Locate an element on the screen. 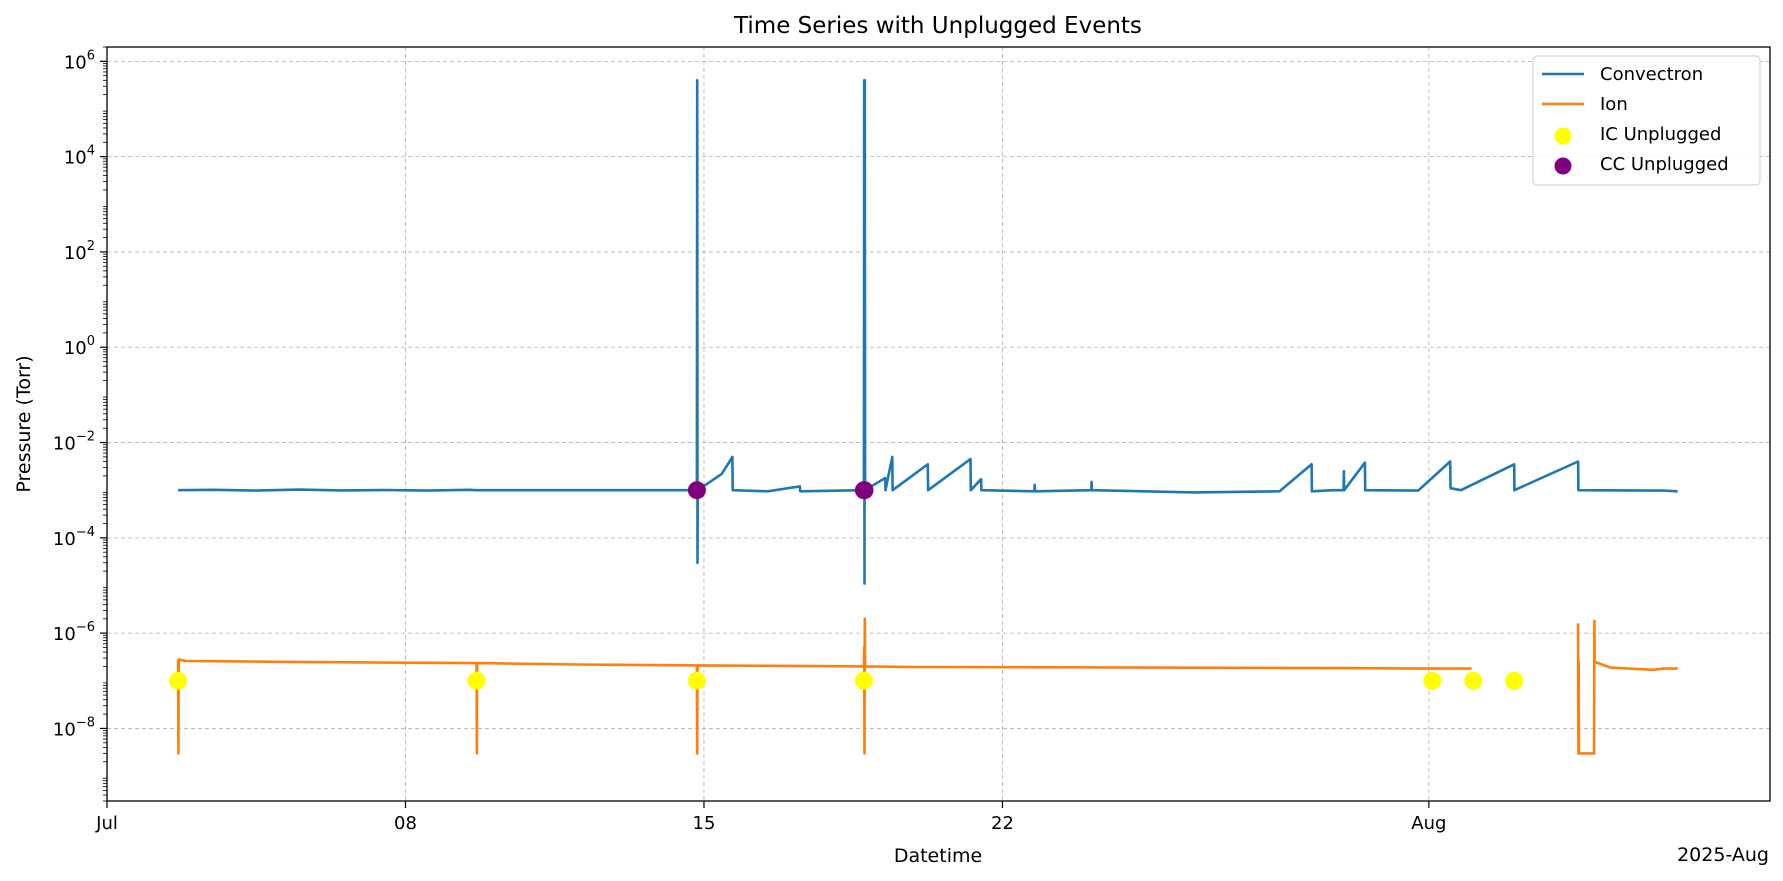 The height and width of the screenshot is (881, 1783). legend-label-cc-unplugged: CC Unplugged is located at coordinates (1664, 164).